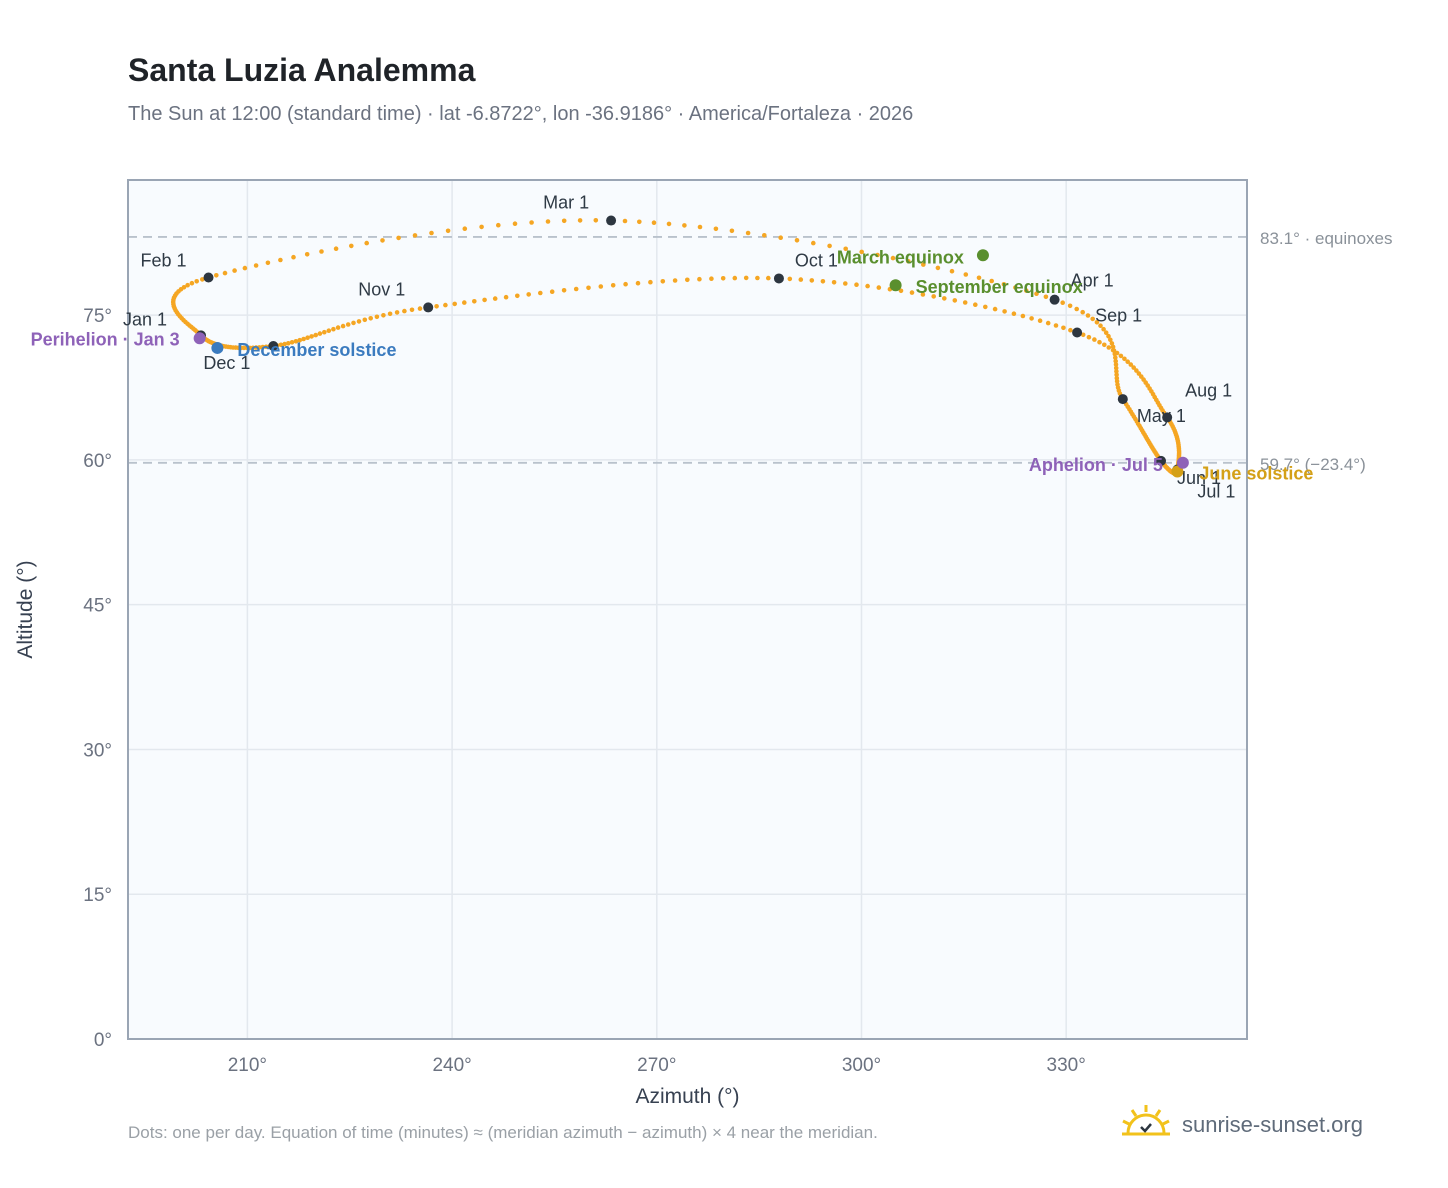  What do you see at coordinates (97, 895) in the screenshot?
I see `y-tick-label: 15°` at bounding box center [97, 895].